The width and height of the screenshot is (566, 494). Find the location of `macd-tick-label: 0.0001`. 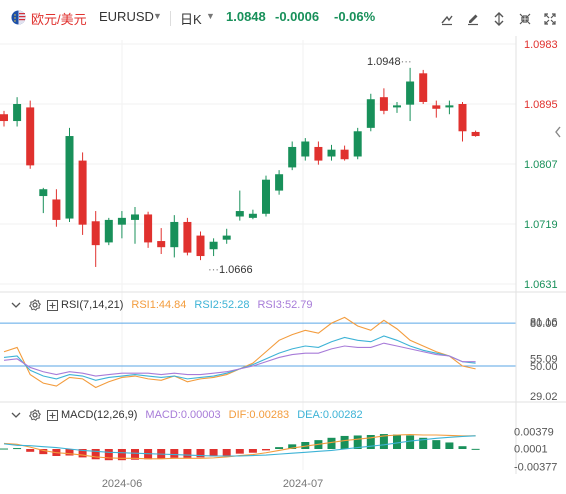

macd-tick-label: 0.0001 is located at coordinates (531, 450).